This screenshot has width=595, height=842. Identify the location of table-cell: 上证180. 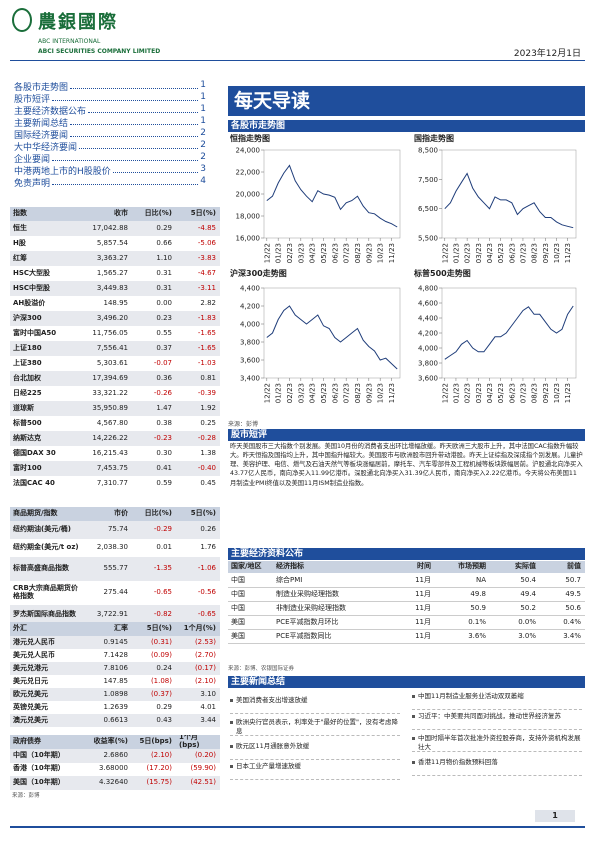
(45, 348).